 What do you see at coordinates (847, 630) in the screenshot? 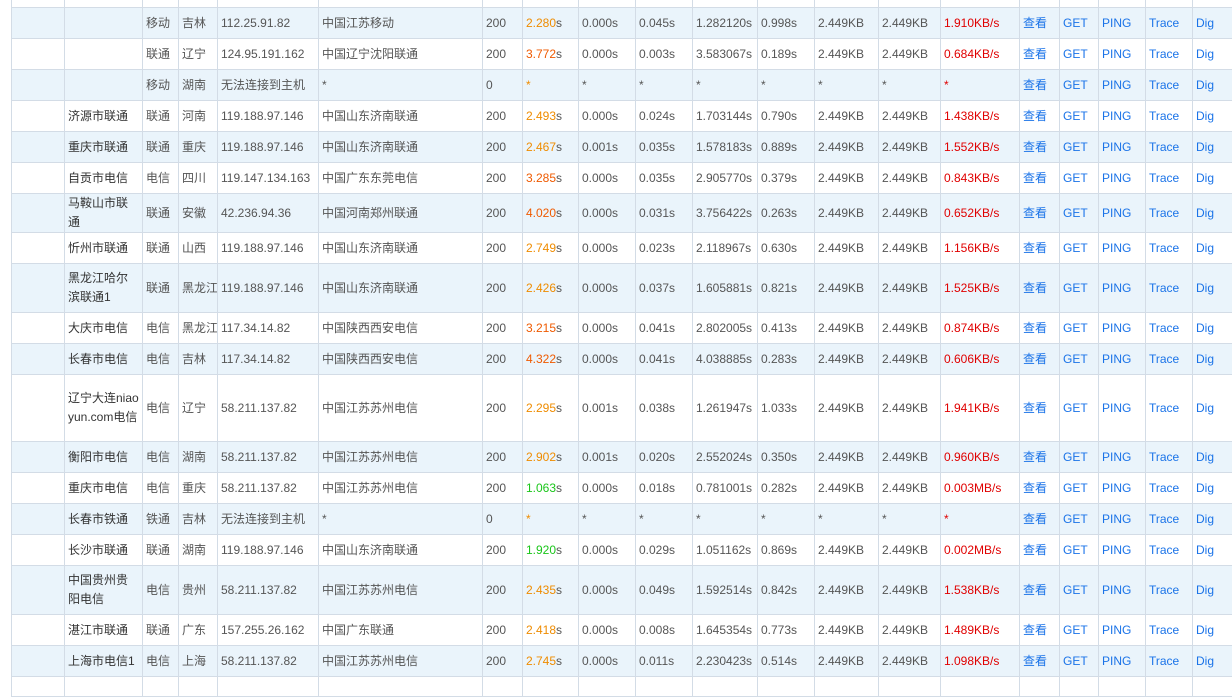
I see `file-size-cell: 2.449KB` at bounding box center [847, 630].